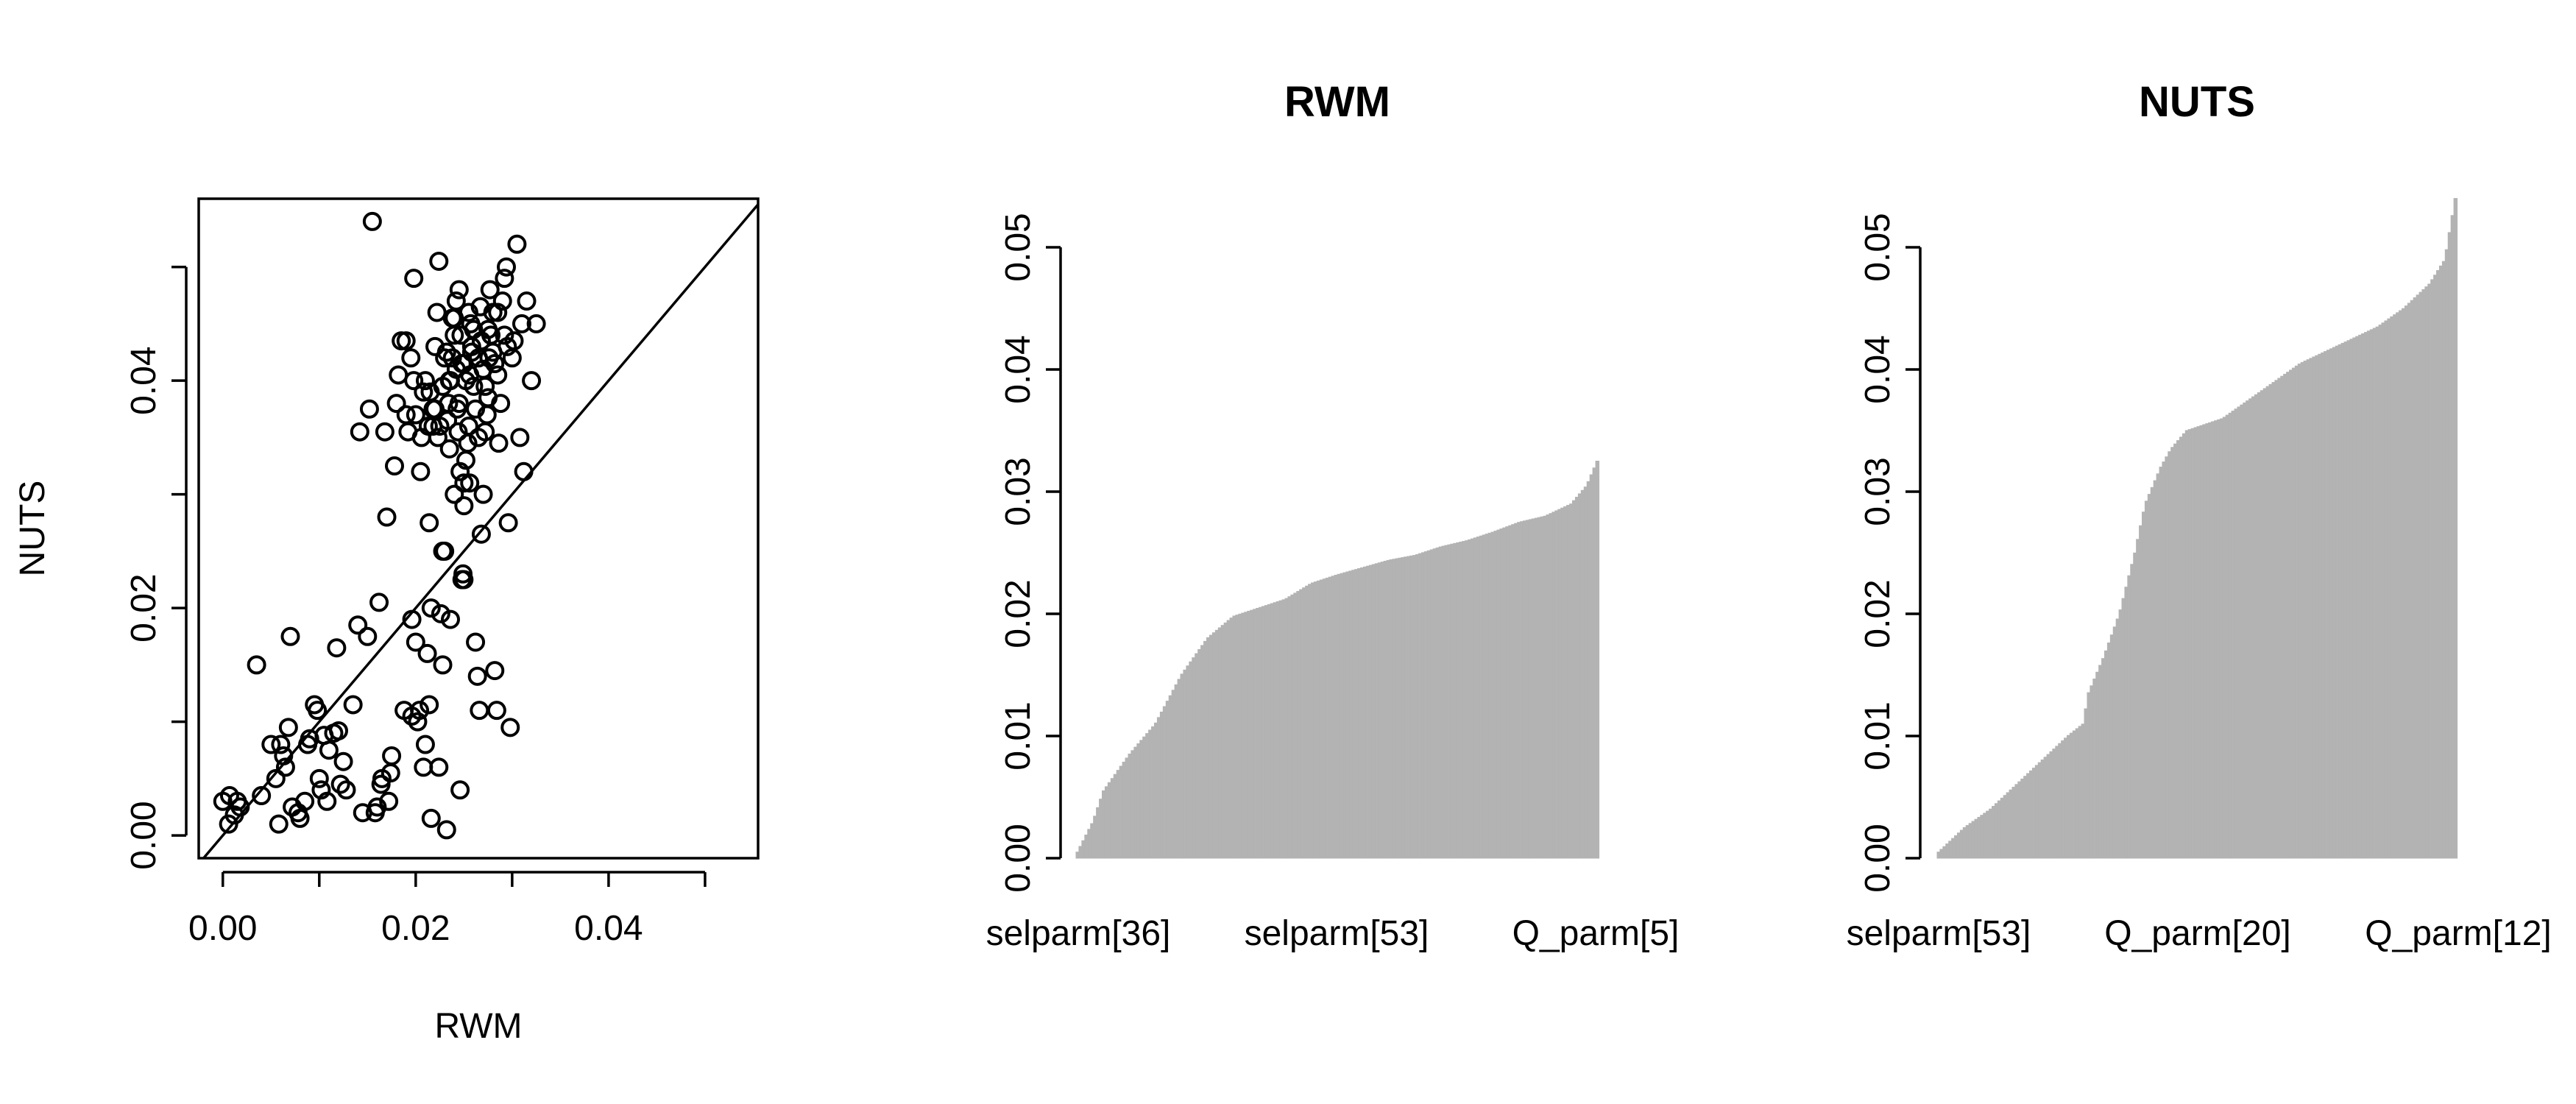 The image size is (2576, 1104). Describe the element at coordinates (1939, 933) in the screenshot. I see `x-tick-label: selparm[53]` at that location.